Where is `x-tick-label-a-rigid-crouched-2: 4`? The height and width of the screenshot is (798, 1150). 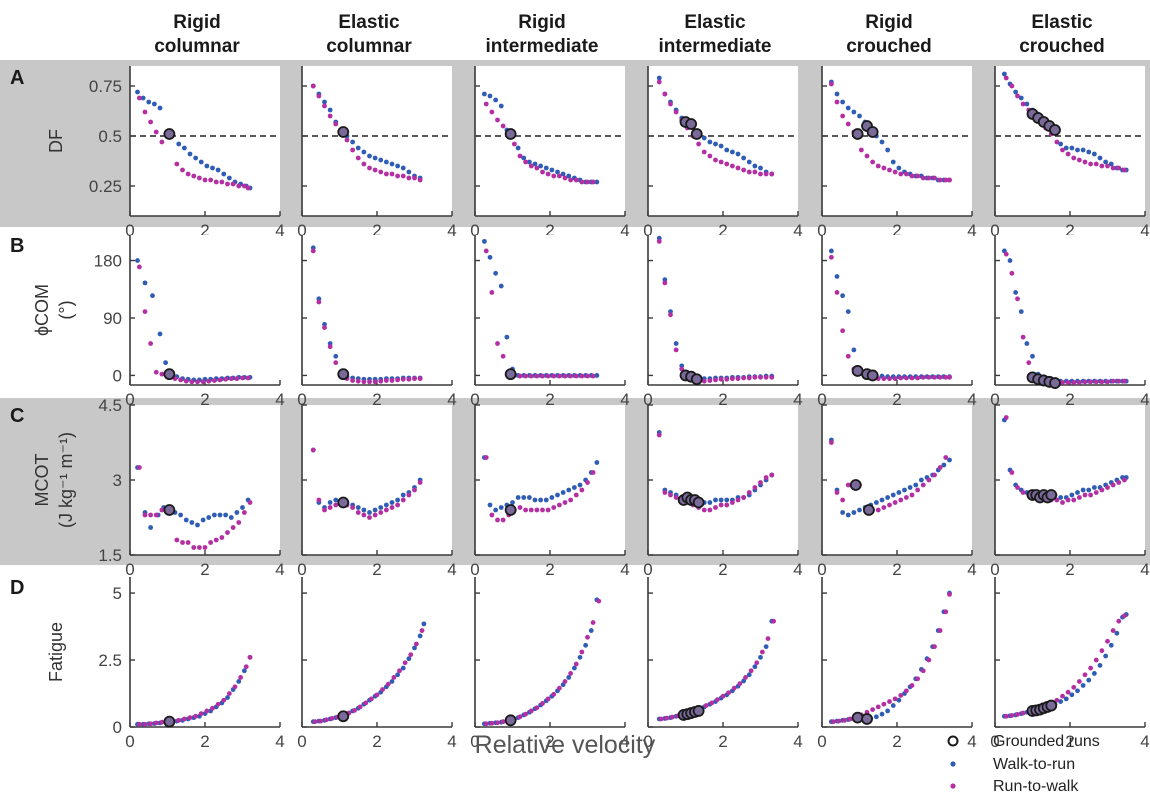
x-tick-label-a-rigid-crouched-2: 4 is located at coordinates (971, 230).